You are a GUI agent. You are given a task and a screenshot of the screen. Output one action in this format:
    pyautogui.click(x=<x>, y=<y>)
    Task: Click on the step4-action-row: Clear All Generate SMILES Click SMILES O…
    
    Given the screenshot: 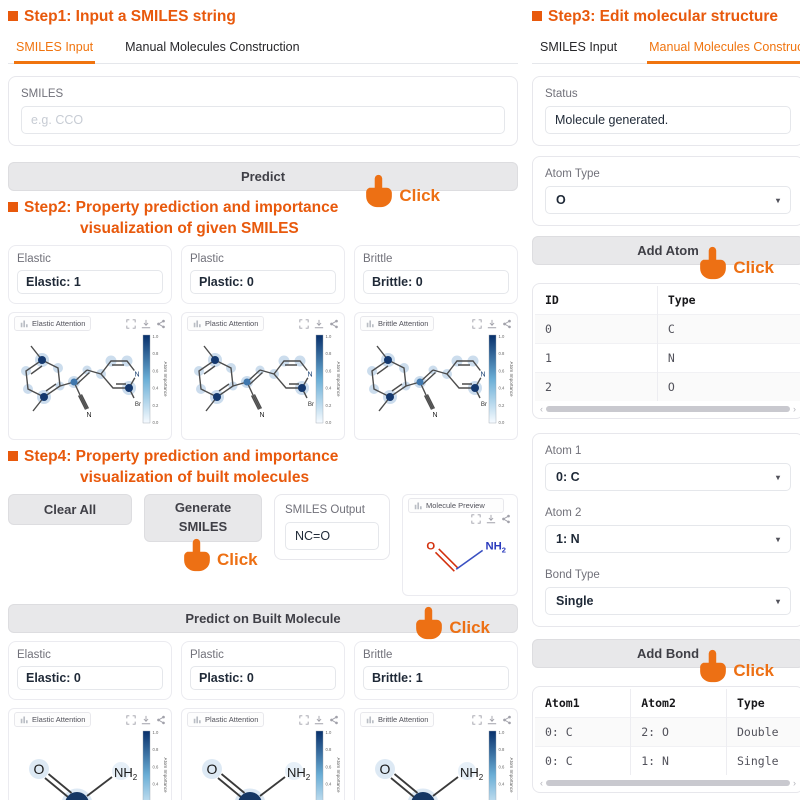 What is the action you would take?
    pyautogui.click(x=263, y=545)
    